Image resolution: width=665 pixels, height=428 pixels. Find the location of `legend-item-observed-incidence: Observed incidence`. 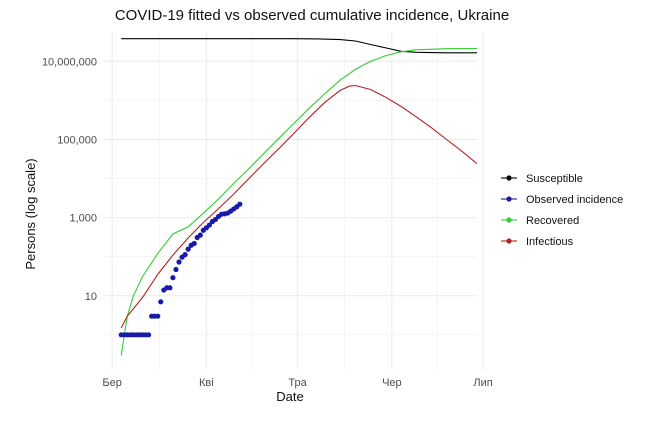

legend-item-observed-incidence: Observed incidence is located at coordinates (562, 200).